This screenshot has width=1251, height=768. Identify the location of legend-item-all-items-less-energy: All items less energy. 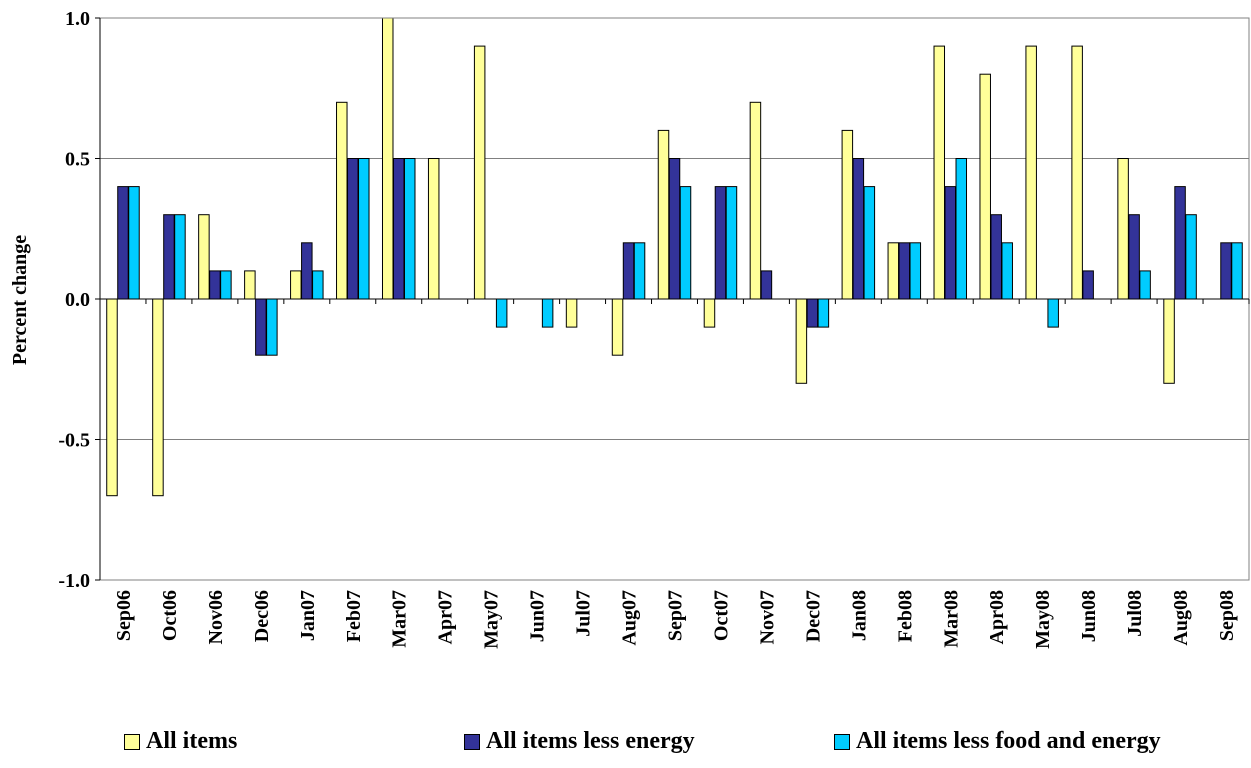
(579, 741).